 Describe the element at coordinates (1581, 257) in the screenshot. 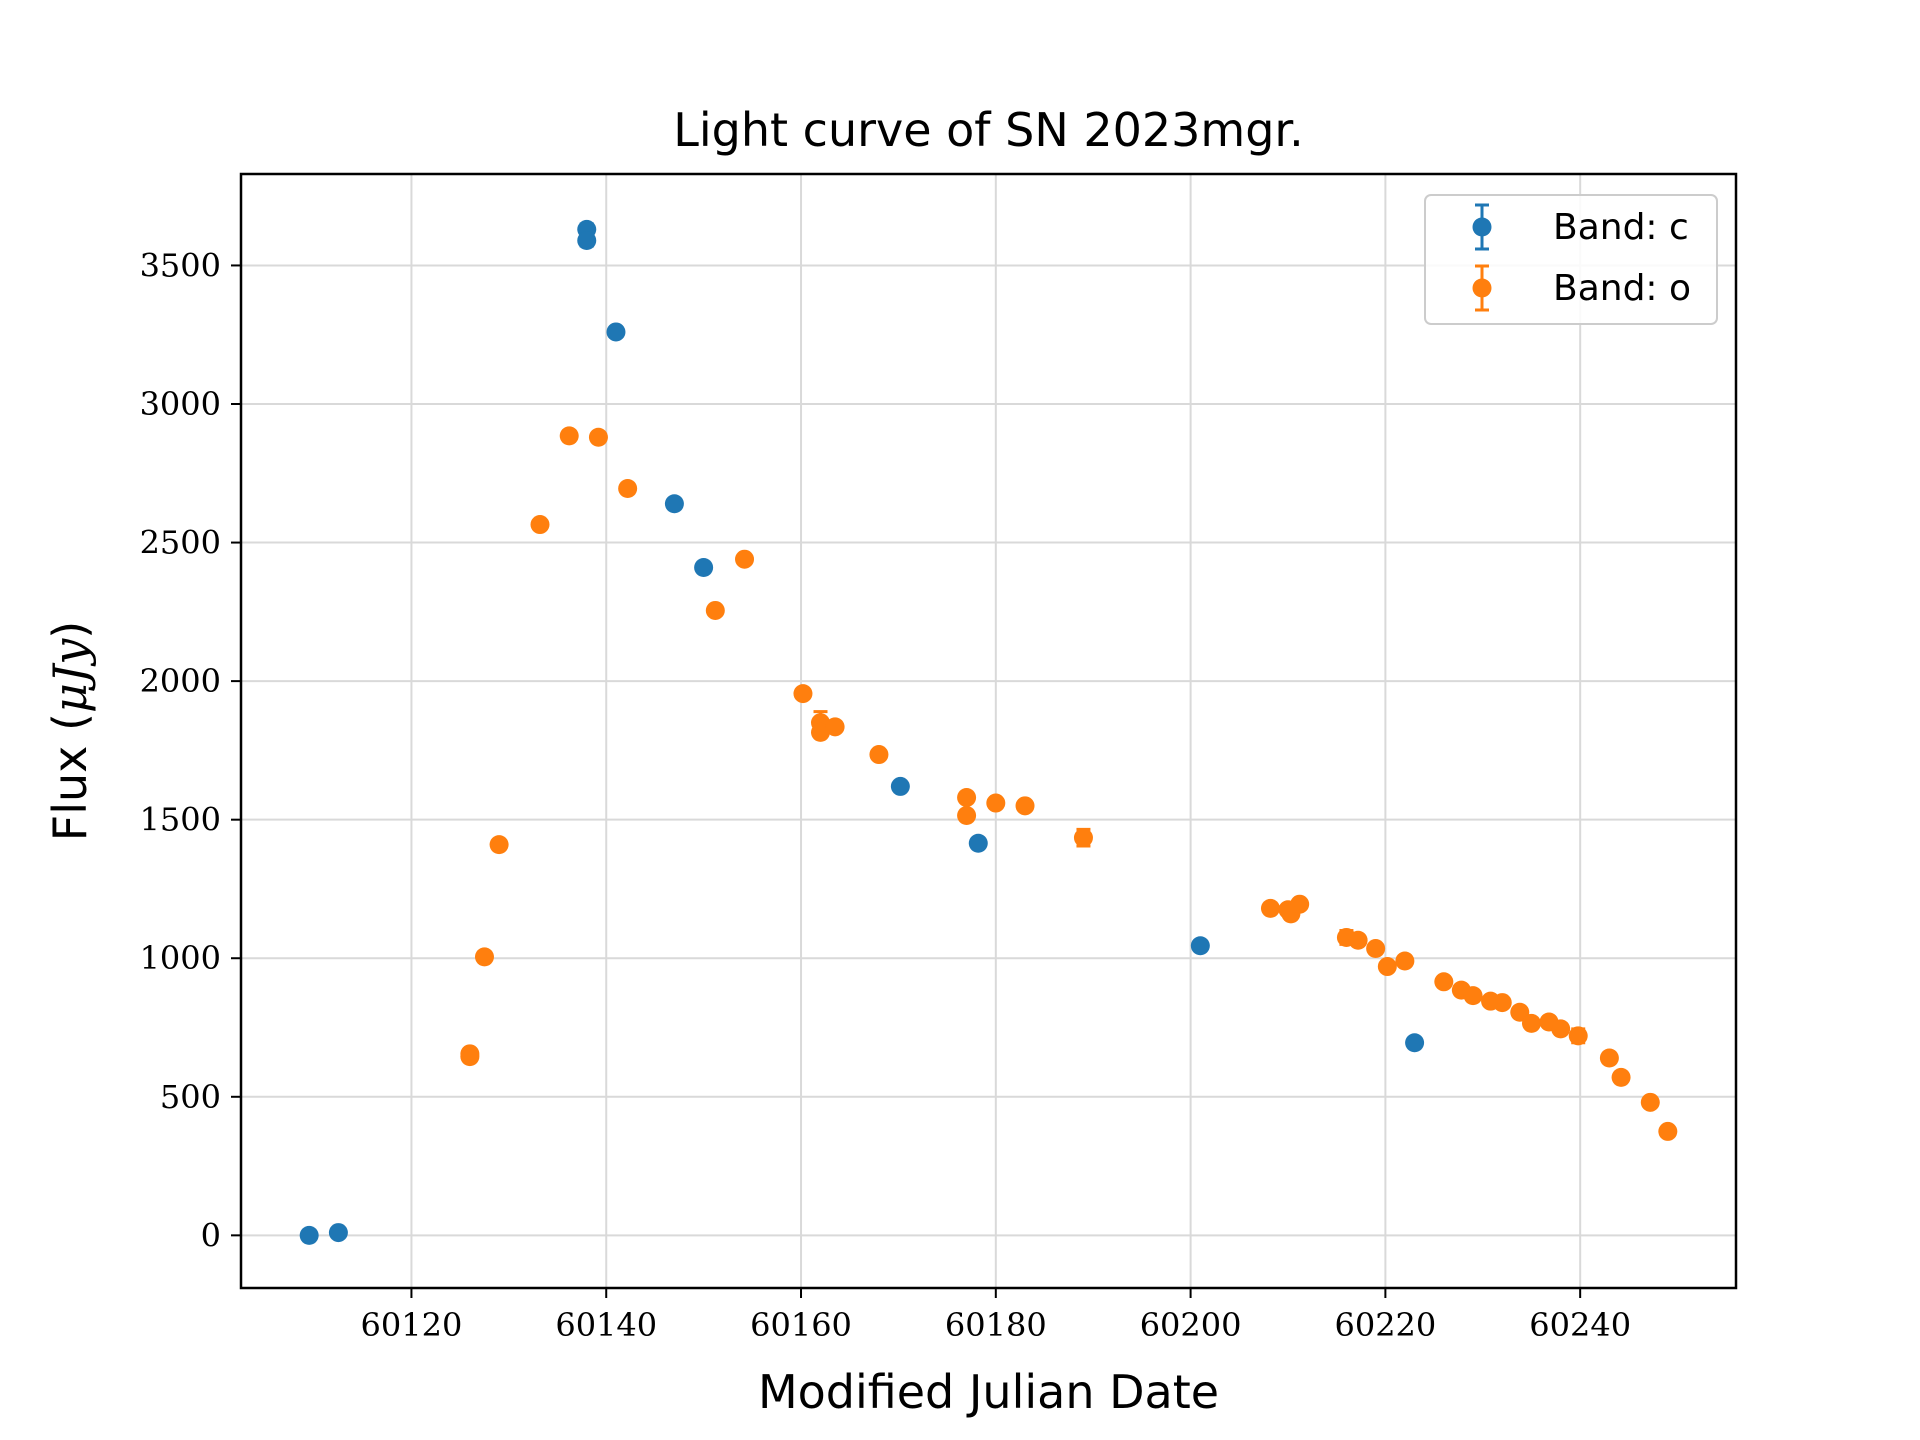

I see `legend-entries: Band: c Band: o` at that location.